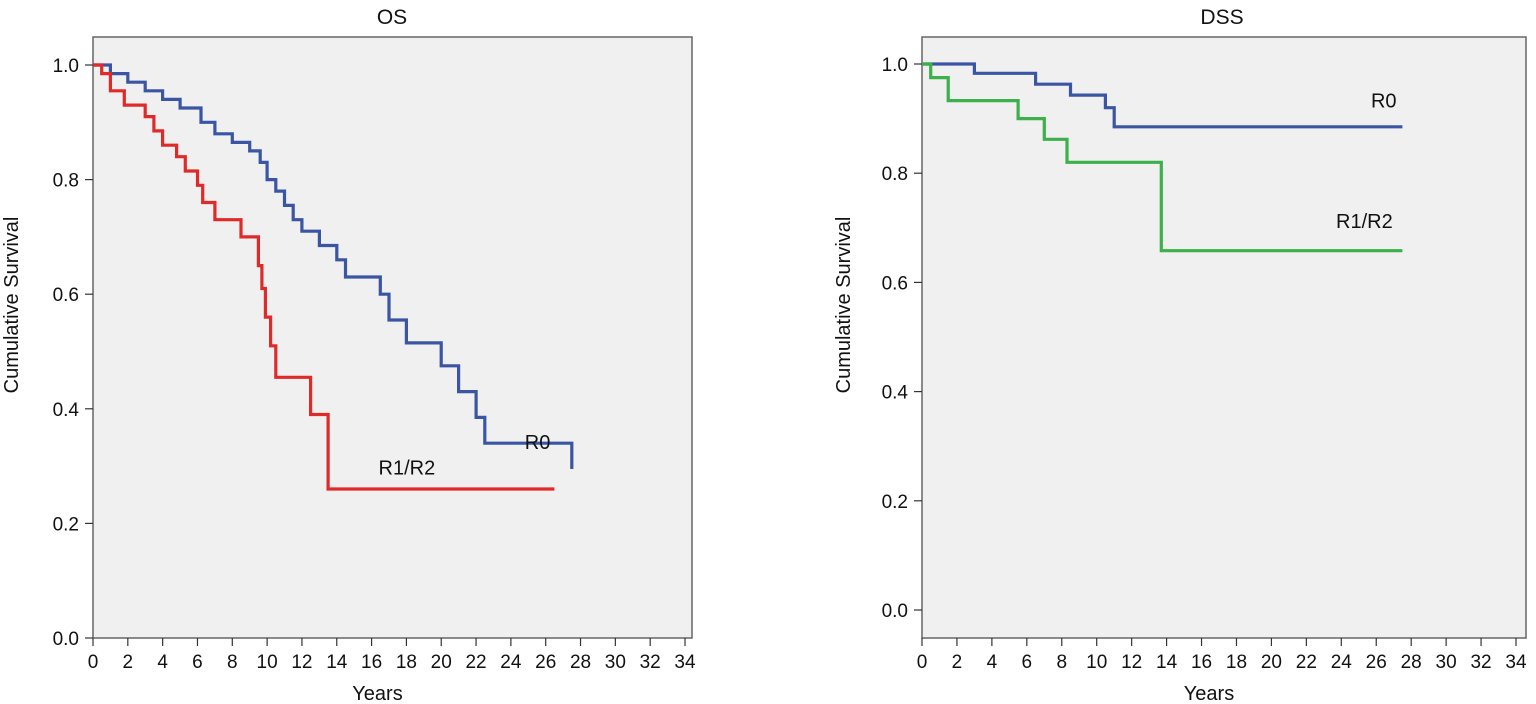 This screenshot has width=1536, height=704. I want to click on series-r0-line, so click(1162, 95).